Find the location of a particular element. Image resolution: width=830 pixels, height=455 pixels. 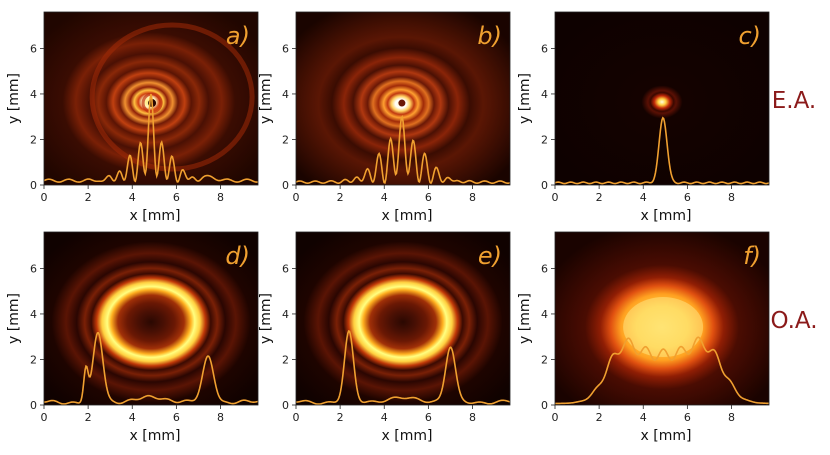

panel-a: 0 2 4 6 8 0 2 4 6 x [mm] y [mm] a) is located at coordinates (132, 117).